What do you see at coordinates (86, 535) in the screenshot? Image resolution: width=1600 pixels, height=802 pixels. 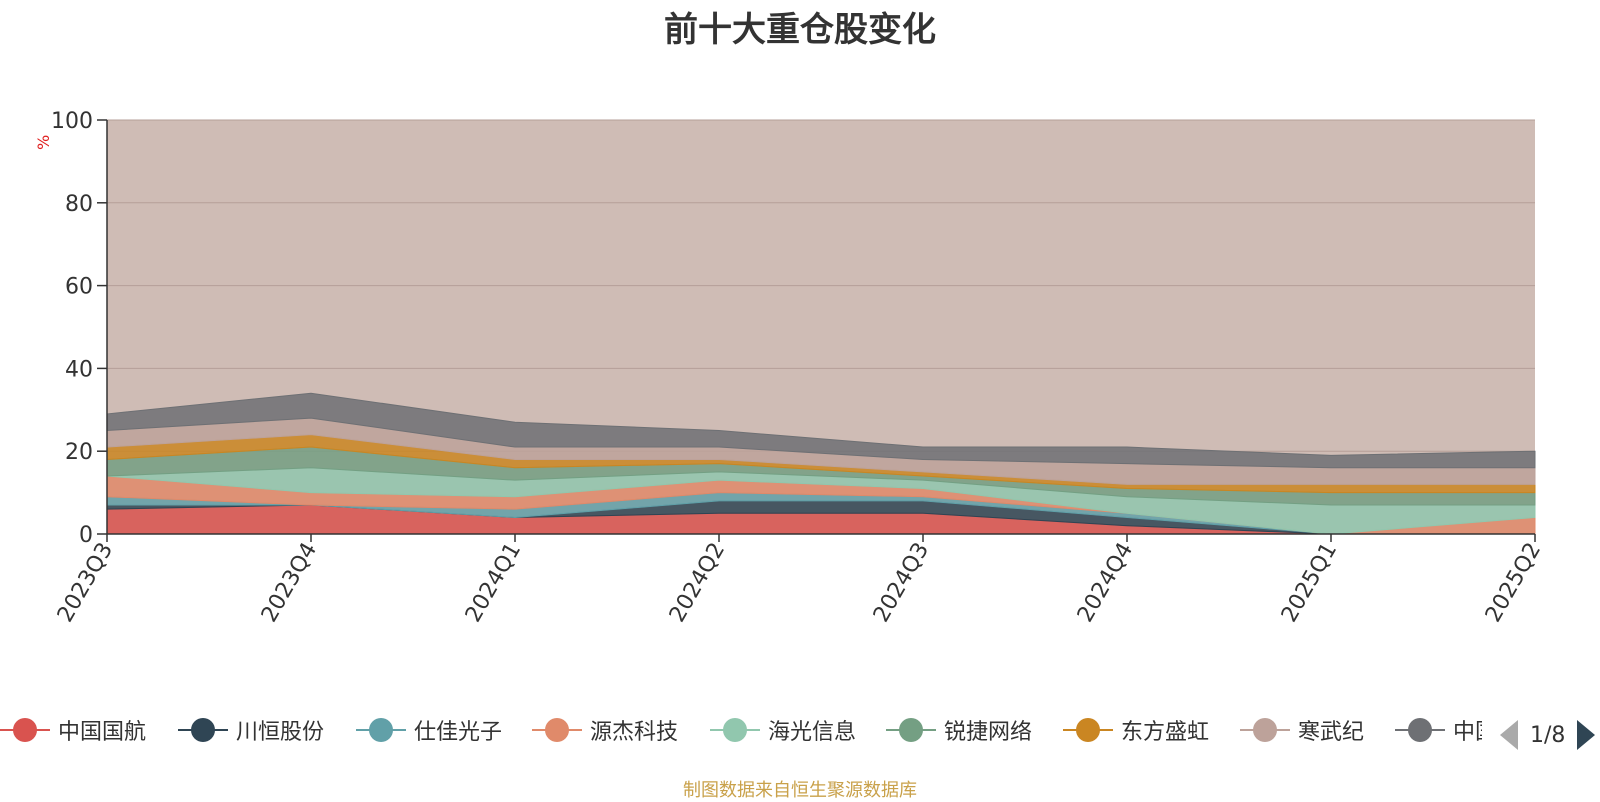 I see `y-tick-label: 0` at bounding box center [86, 535].